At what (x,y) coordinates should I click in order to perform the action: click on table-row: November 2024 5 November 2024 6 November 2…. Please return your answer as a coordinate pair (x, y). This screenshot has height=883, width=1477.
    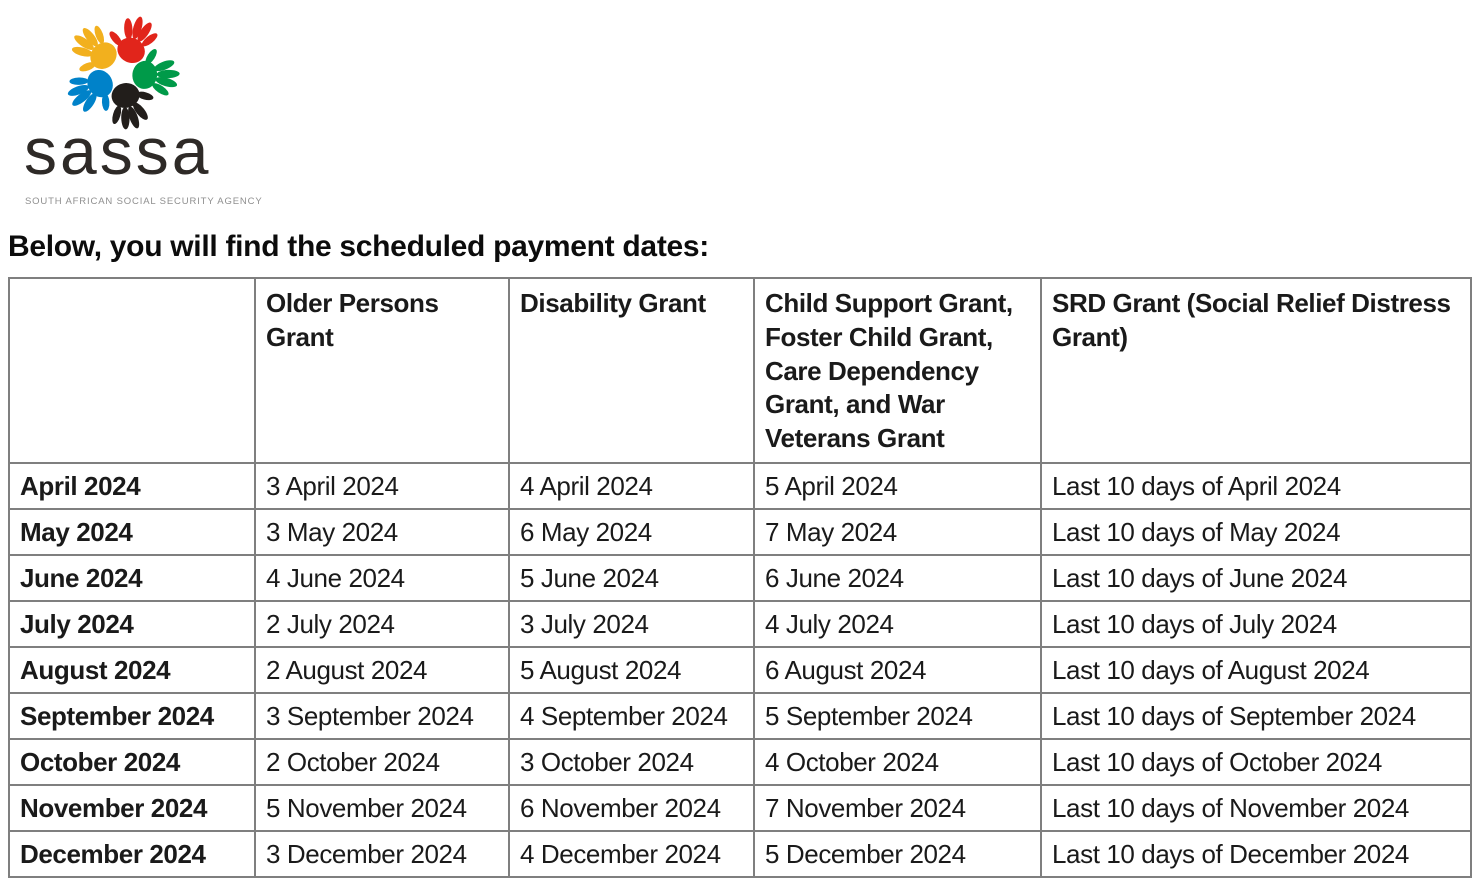
    Looking at the image, I should click on (740, 808).